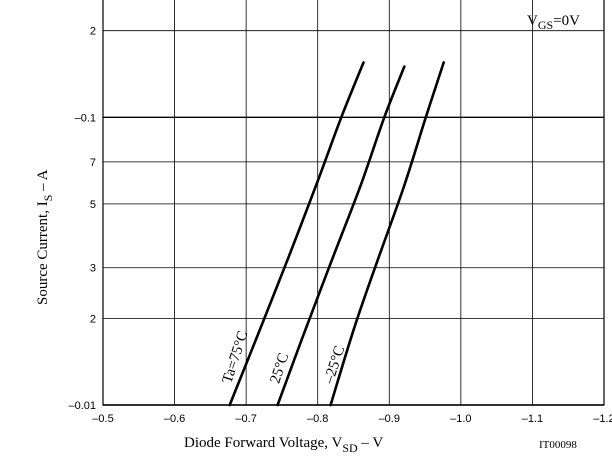  I want to click on x-axis-label-unit: – V, so click(371, 443).